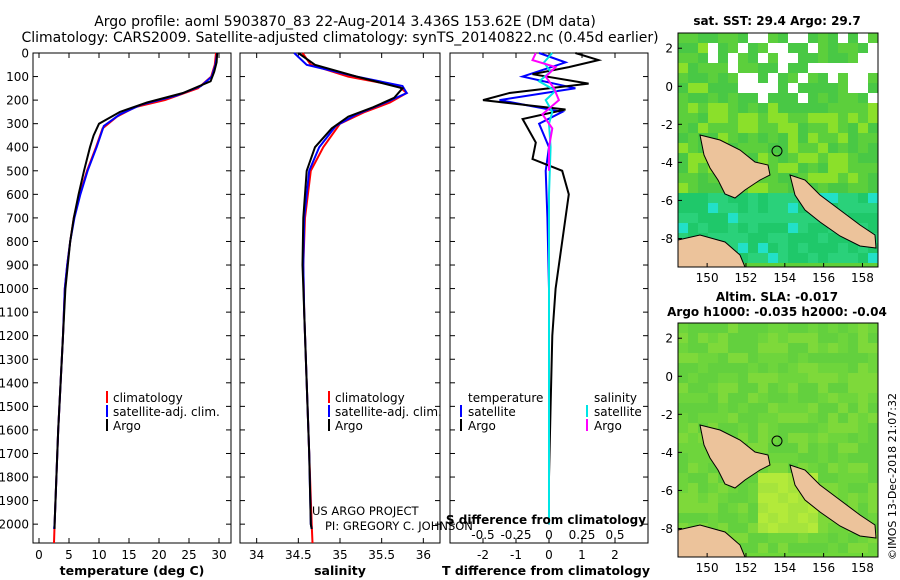 This screenshot has width=900, height=580. What do you see at coordinates (542, 288) in the screenshot?
I see `difference-series` at bounding box center [542, 288].